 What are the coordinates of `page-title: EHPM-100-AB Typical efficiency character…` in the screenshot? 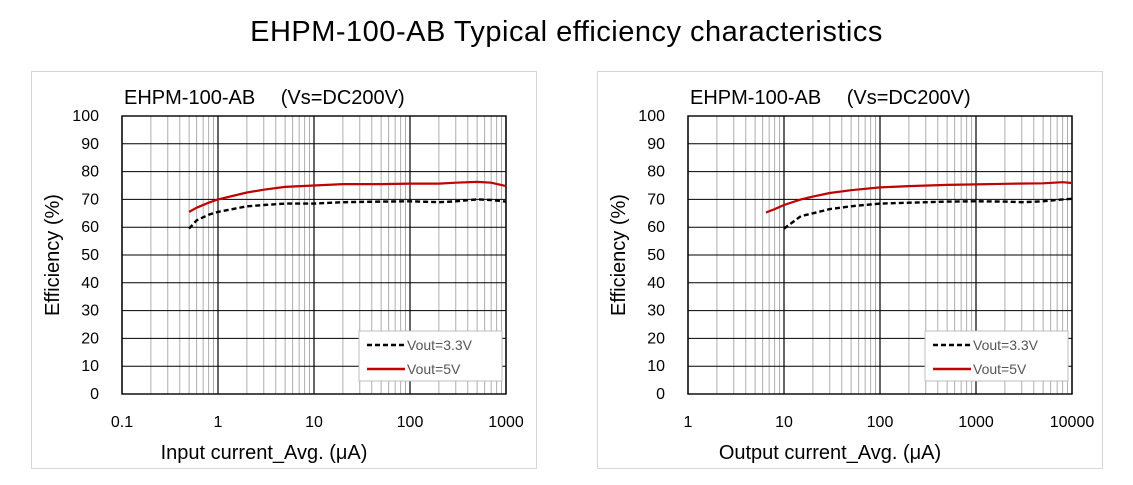 It's located at (566, 32).